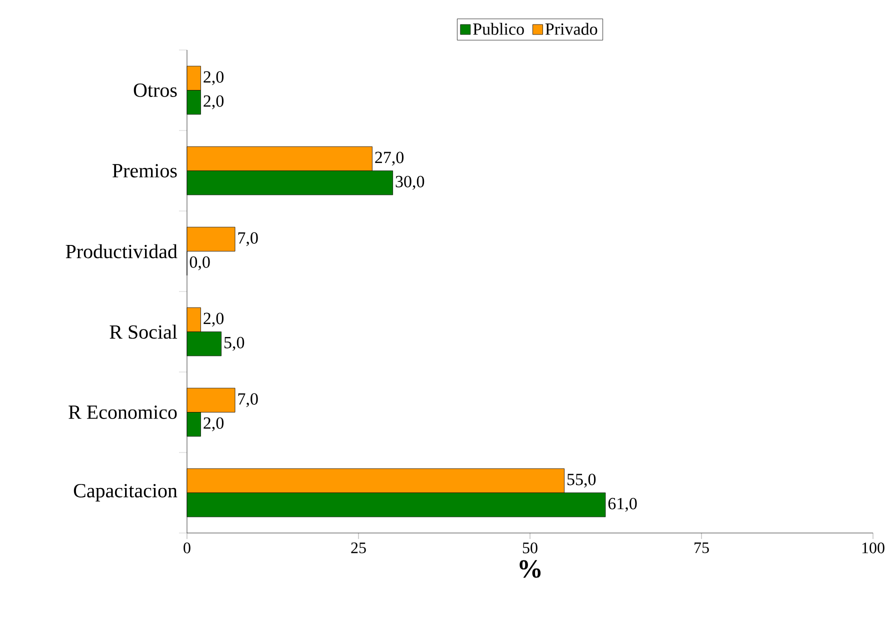  I want to click on x-tick-label: 50, so click(530, 548).